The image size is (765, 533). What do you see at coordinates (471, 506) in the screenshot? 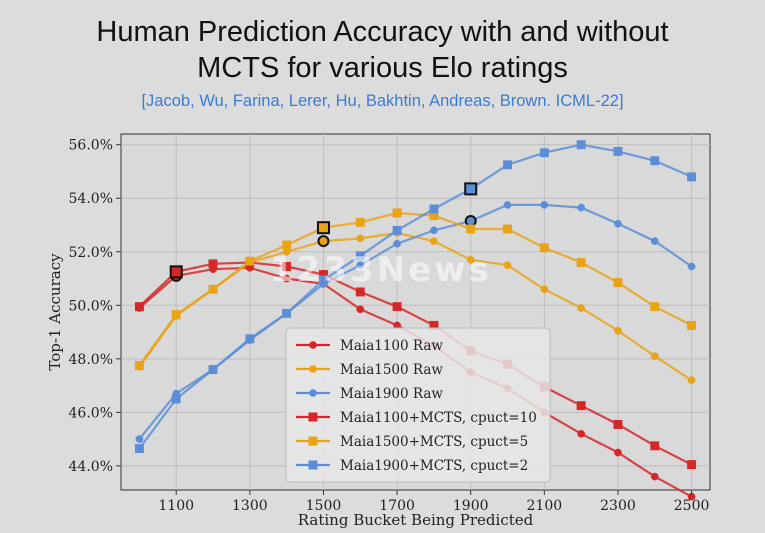
I see `x-tick-label: 1900` at bounding box center [471, 506].